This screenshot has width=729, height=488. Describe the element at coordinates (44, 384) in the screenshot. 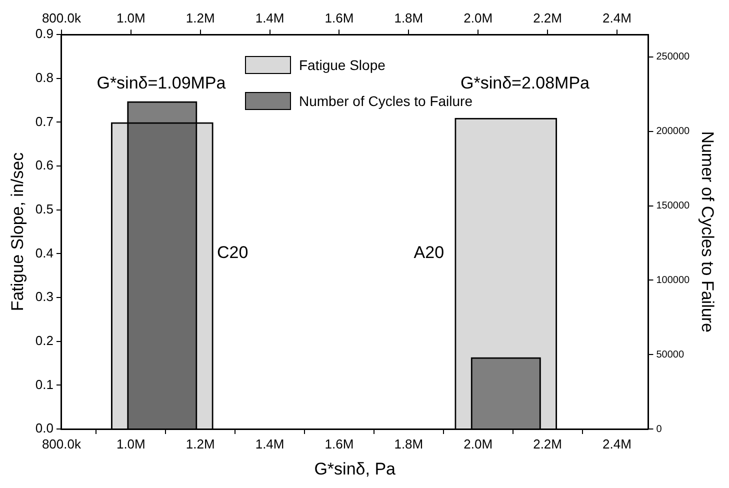

I see `y-tick-label: 0.1` at that location.